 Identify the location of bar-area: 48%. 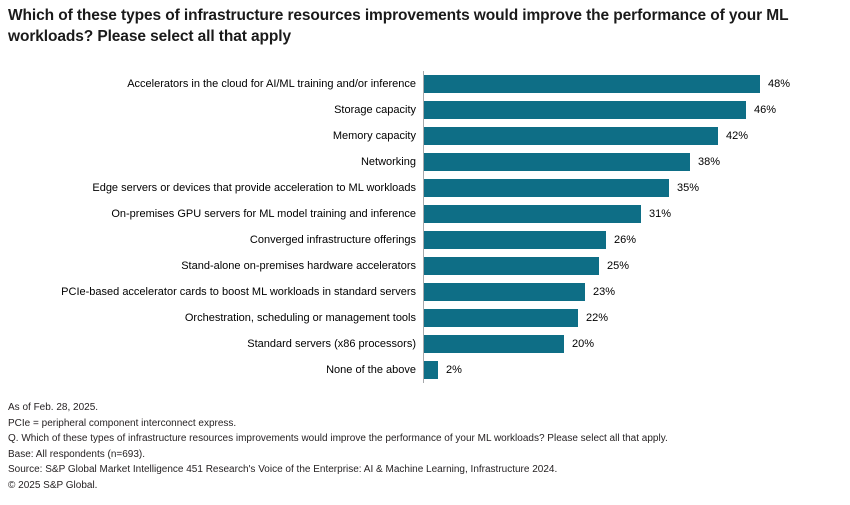
(636, 84).